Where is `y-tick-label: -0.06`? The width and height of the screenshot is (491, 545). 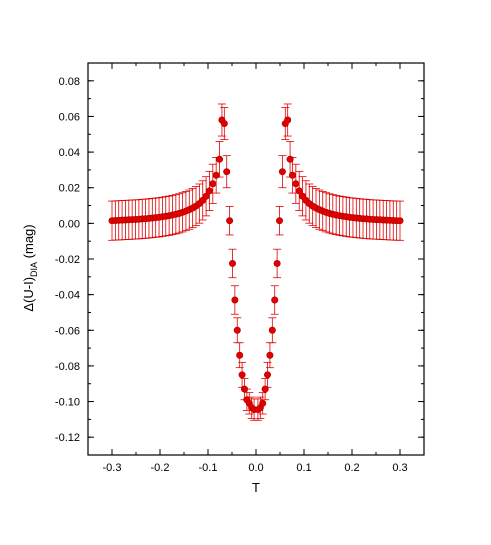
y-tick-label: -0.06 is located at coordinates (67, 331).